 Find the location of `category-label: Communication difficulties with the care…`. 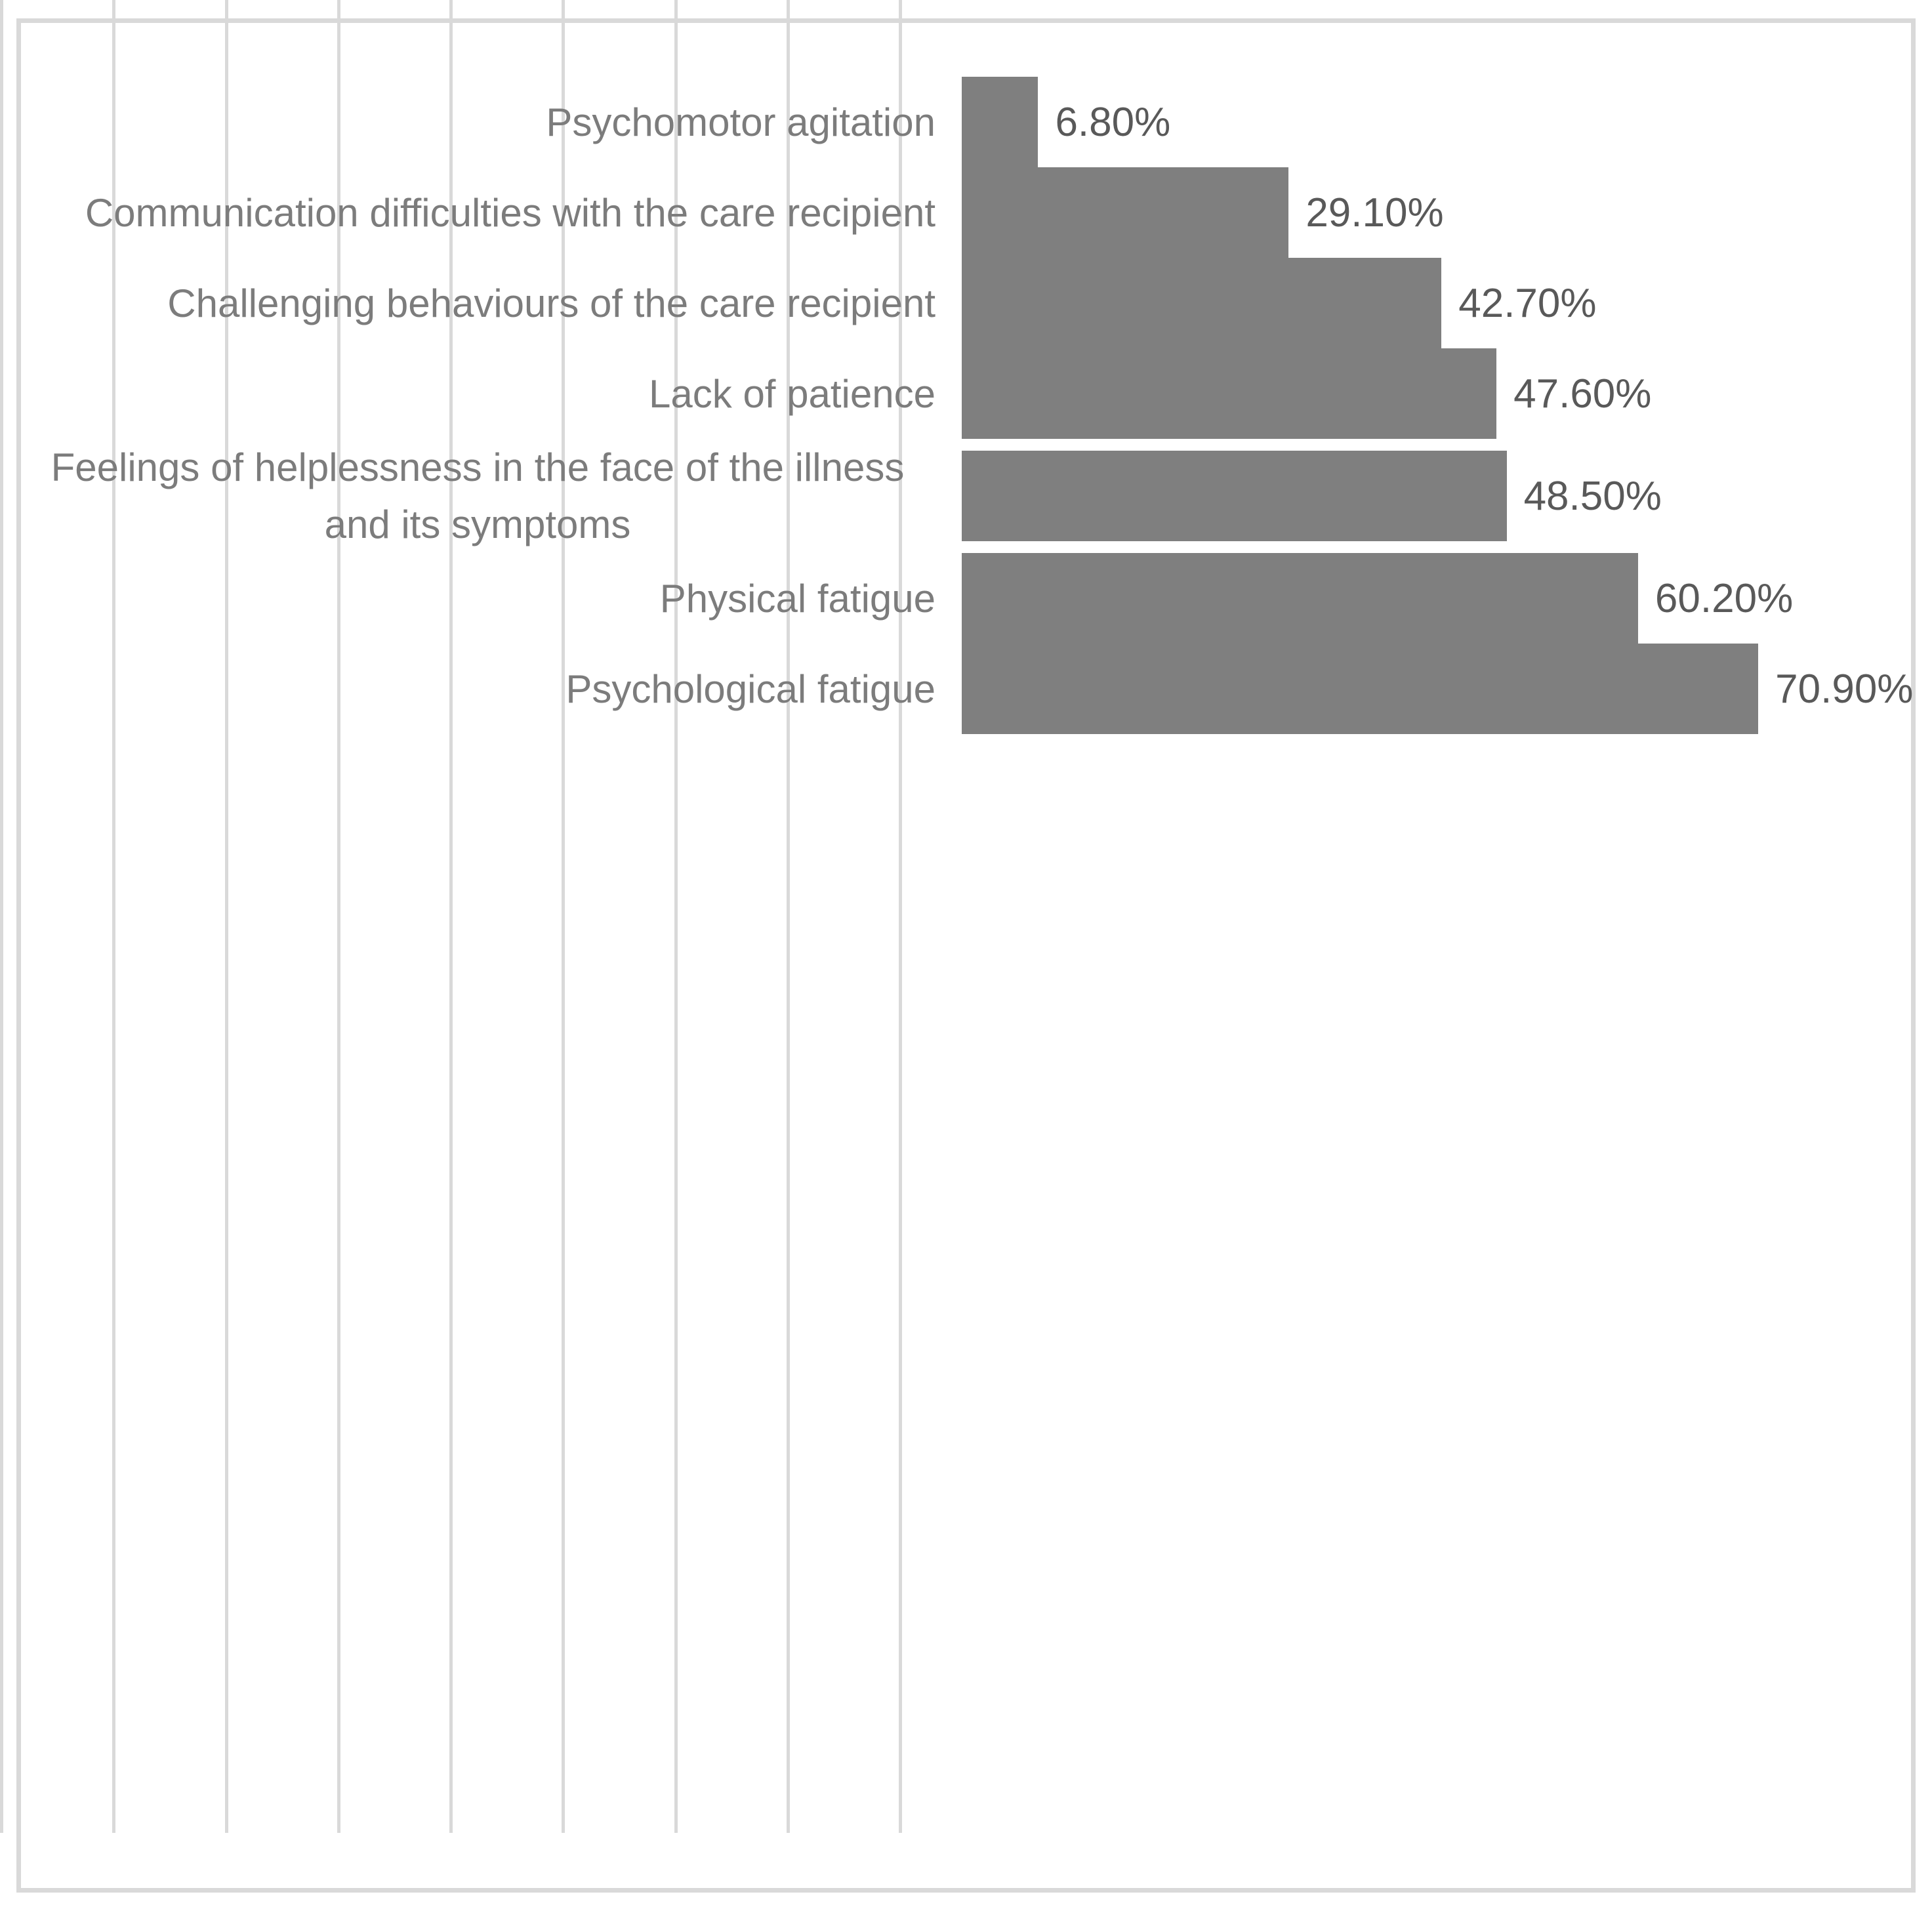

category-label: Communication difficulties with the care… is located at coordinates (510, 212).